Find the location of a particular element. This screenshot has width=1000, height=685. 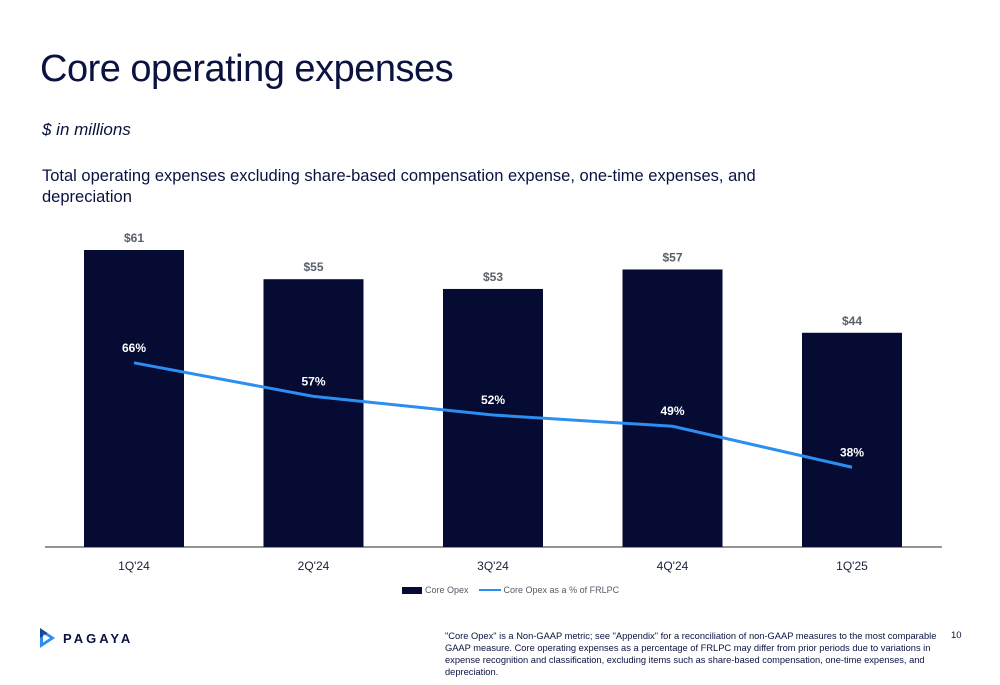

line-value-label: 52% is located at coordinates (493, 400).